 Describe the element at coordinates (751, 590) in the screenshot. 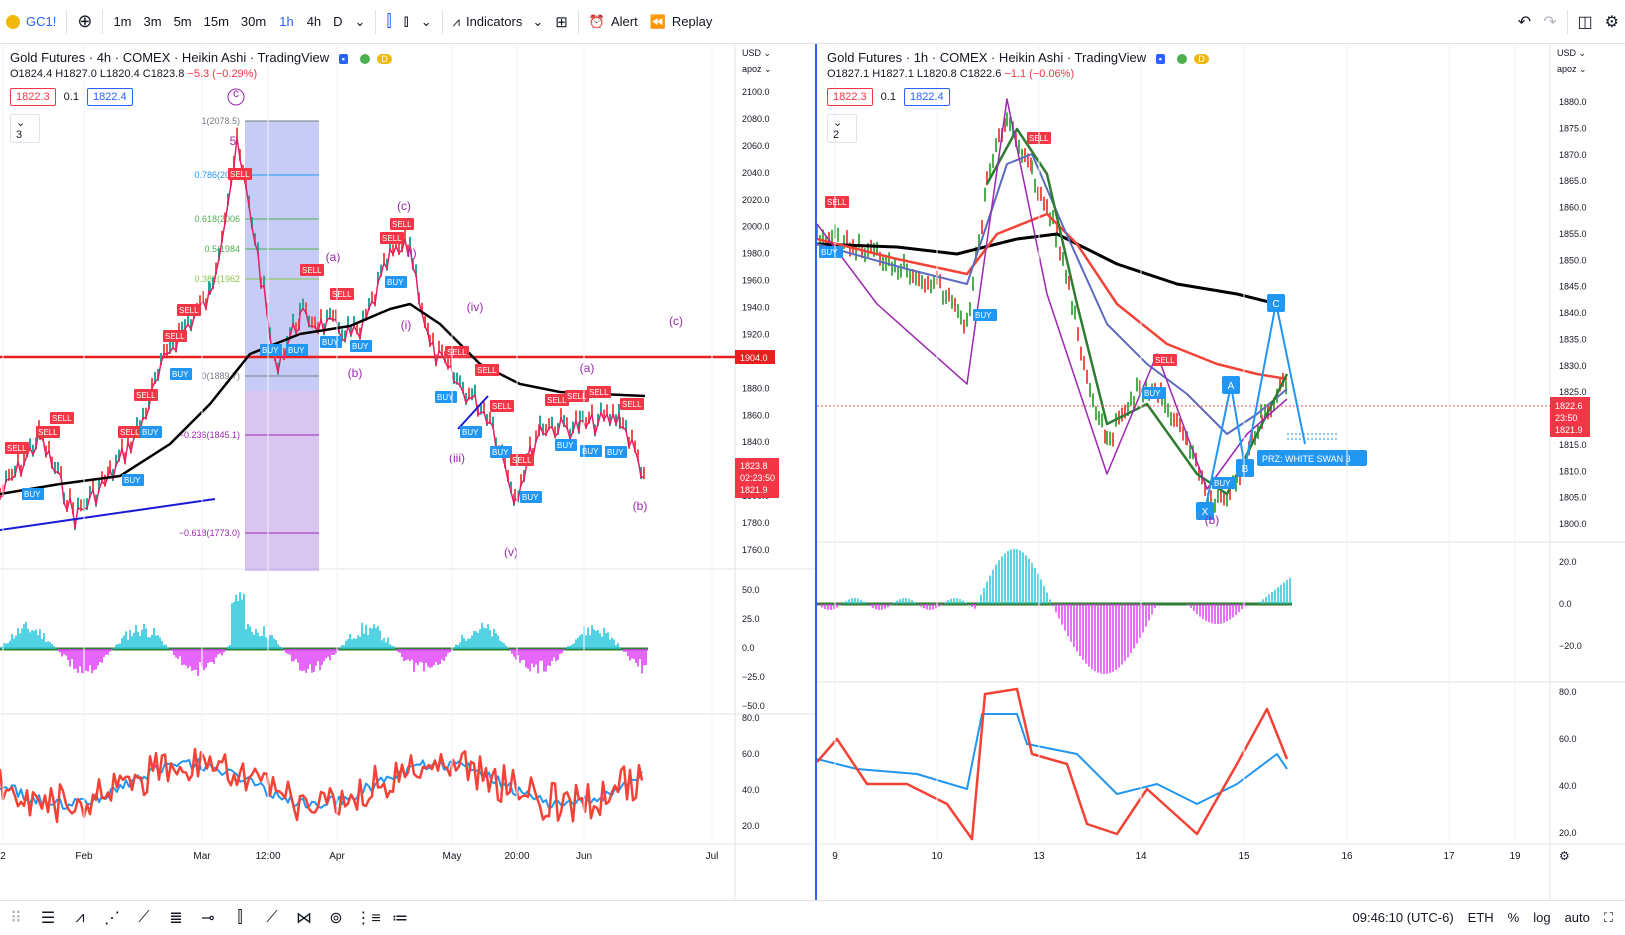

I see `macd-tick-label: 50.0` at that location.